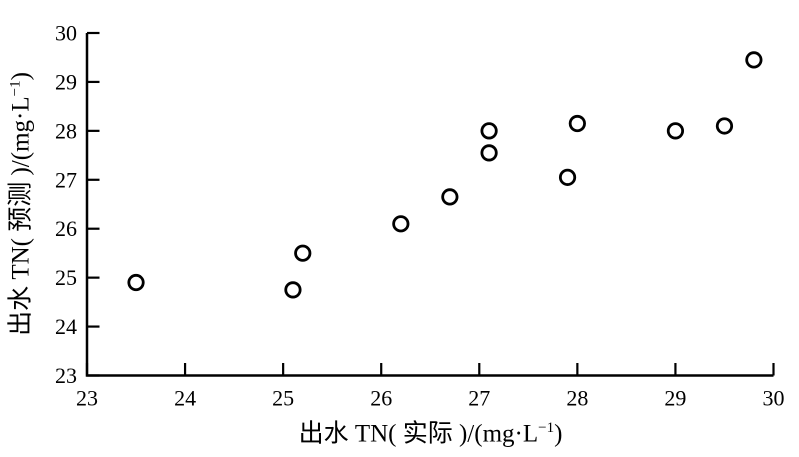 This screenshot has height=457, width=799. Describe the element at coordinates (185, 398) in the screenshot. I see `x-tick-label: 24` at that location.